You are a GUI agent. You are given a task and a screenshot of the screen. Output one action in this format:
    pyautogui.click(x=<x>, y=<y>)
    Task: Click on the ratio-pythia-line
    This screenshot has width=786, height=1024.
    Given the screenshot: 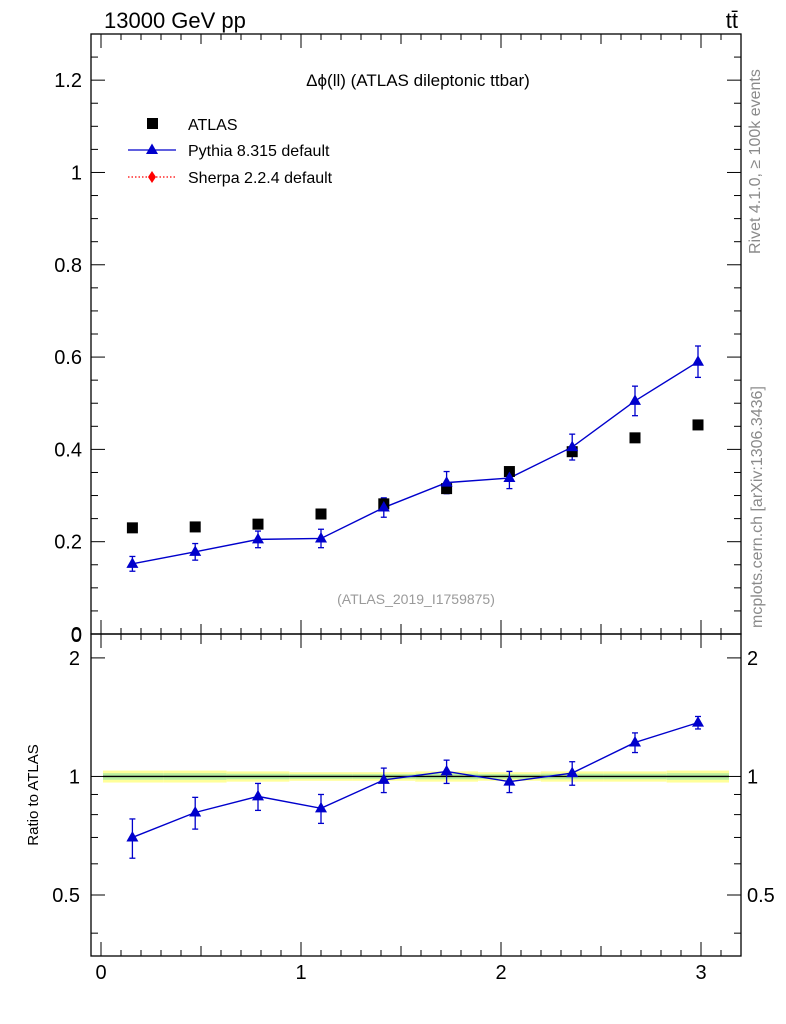 What is the action you would take?
    pyautogui.click(x=415, y=780)
    